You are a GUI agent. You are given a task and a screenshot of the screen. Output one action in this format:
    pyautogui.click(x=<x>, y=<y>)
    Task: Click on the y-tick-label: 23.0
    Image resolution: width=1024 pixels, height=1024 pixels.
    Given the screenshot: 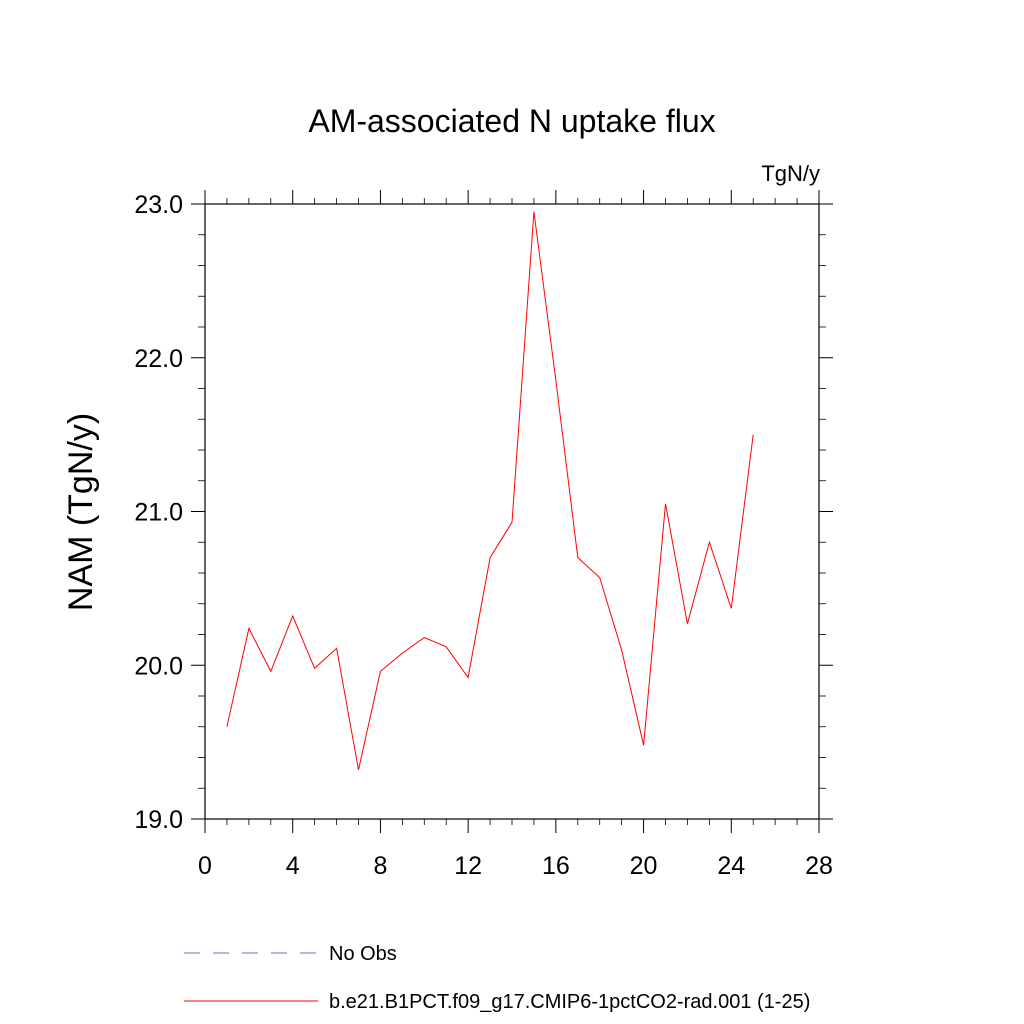 What is the action you would take?
    pyautogui.click(x=158, y=205)
    